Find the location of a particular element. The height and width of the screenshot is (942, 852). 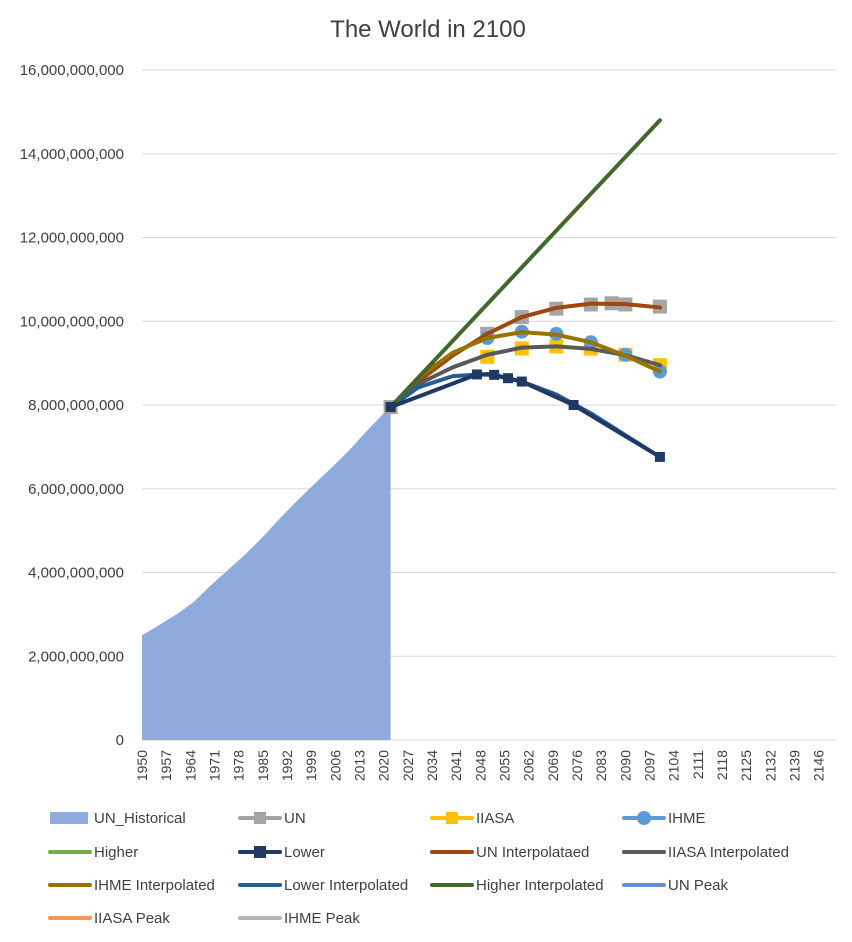

legend-item-un-interpolataed: UN Interpolataed is located at coordinates (509, 852).